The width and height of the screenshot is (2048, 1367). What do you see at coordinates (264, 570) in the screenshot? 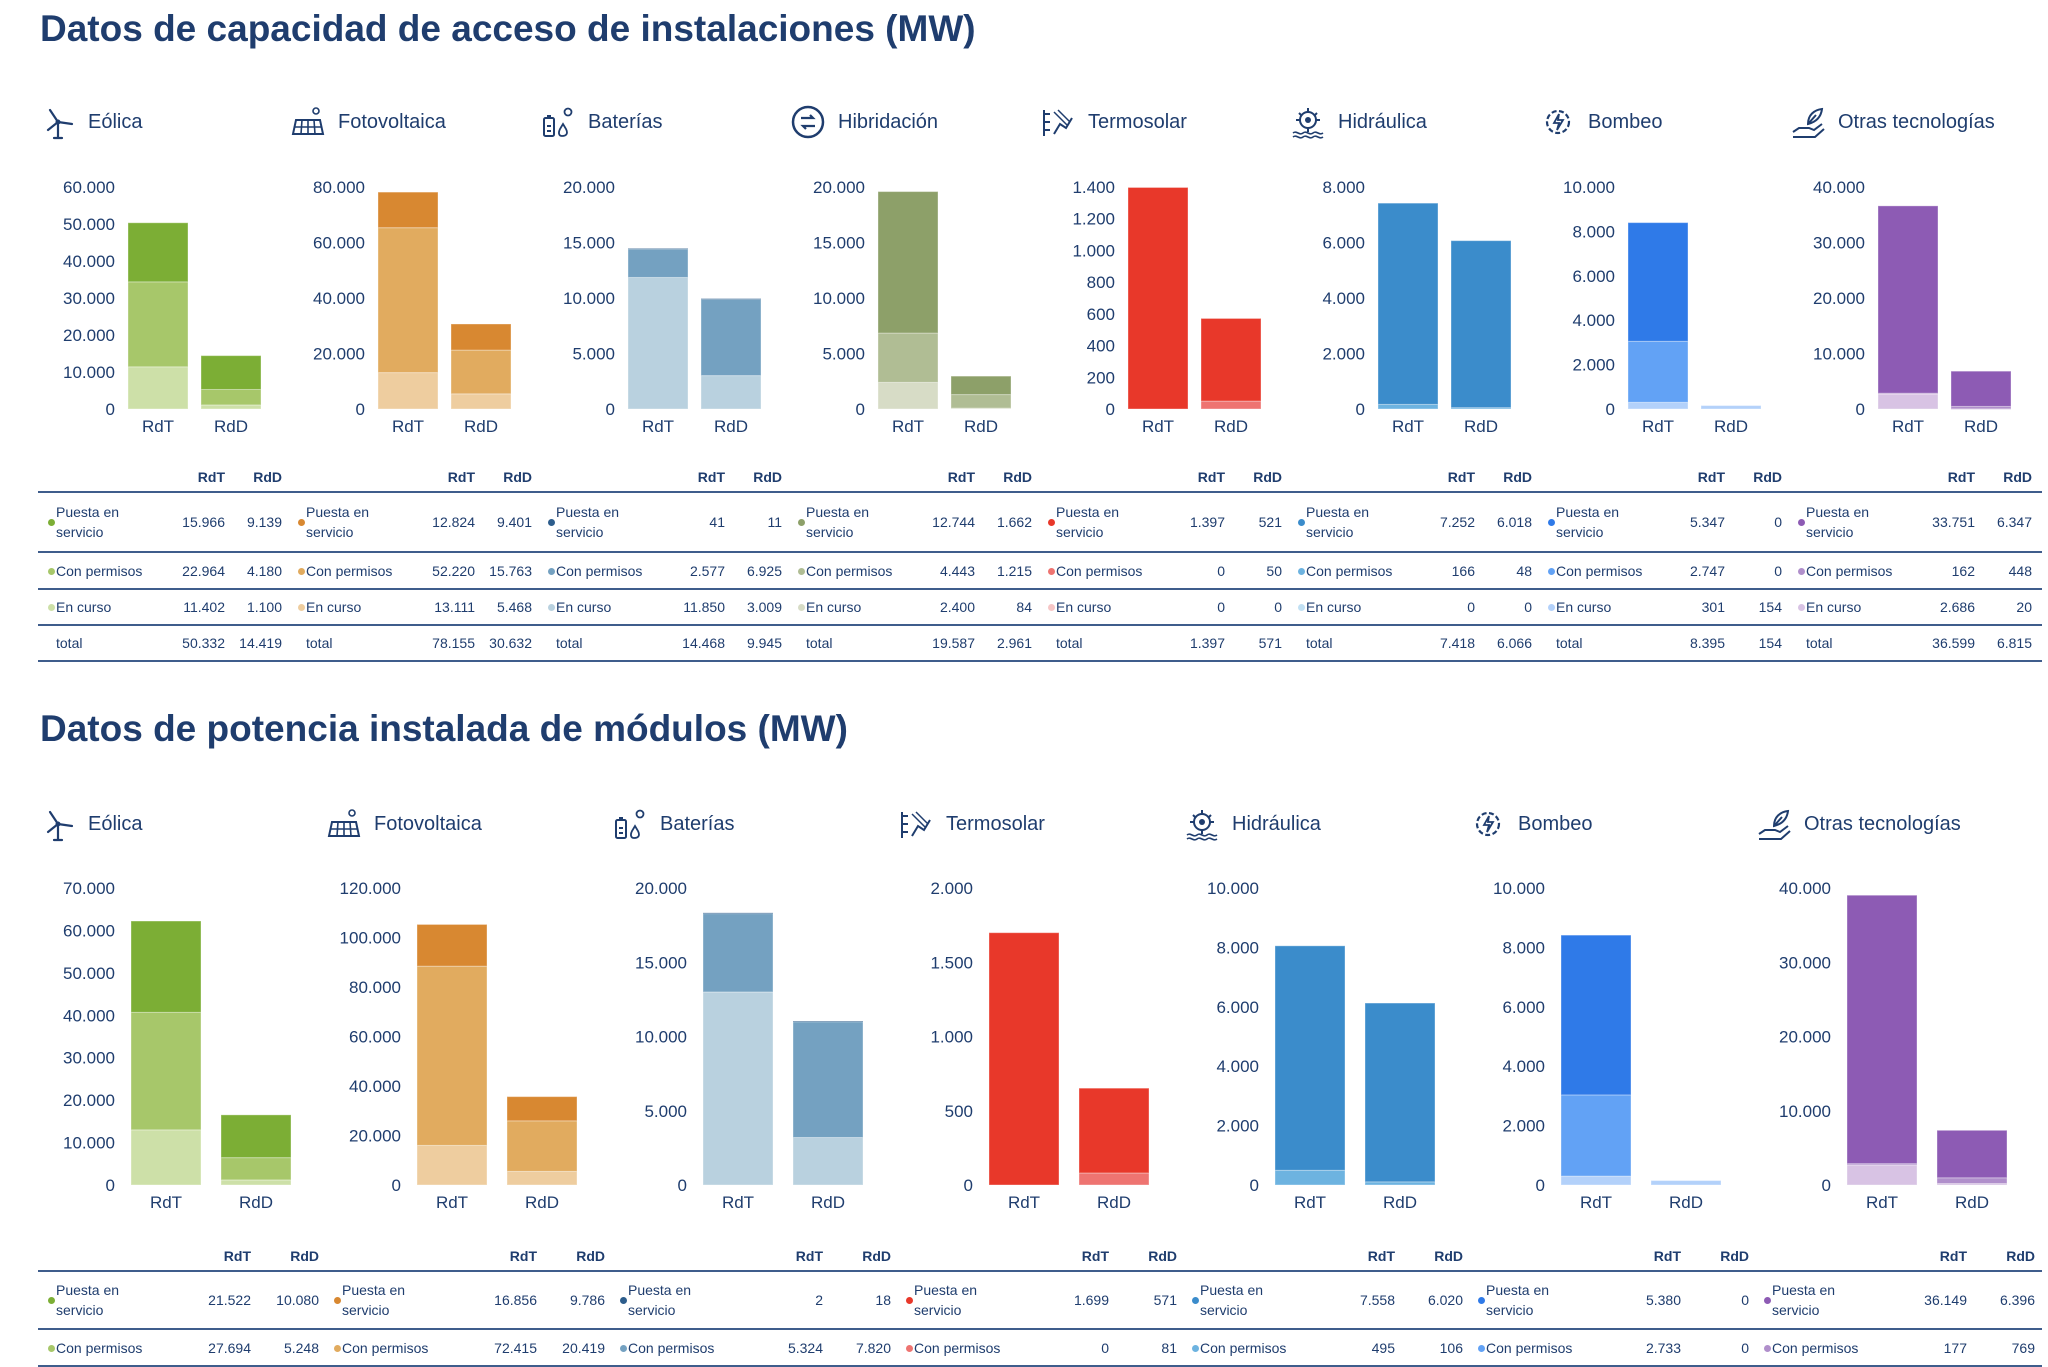
I see `value-rdd: 4.180` at bounding box center [264, 570].